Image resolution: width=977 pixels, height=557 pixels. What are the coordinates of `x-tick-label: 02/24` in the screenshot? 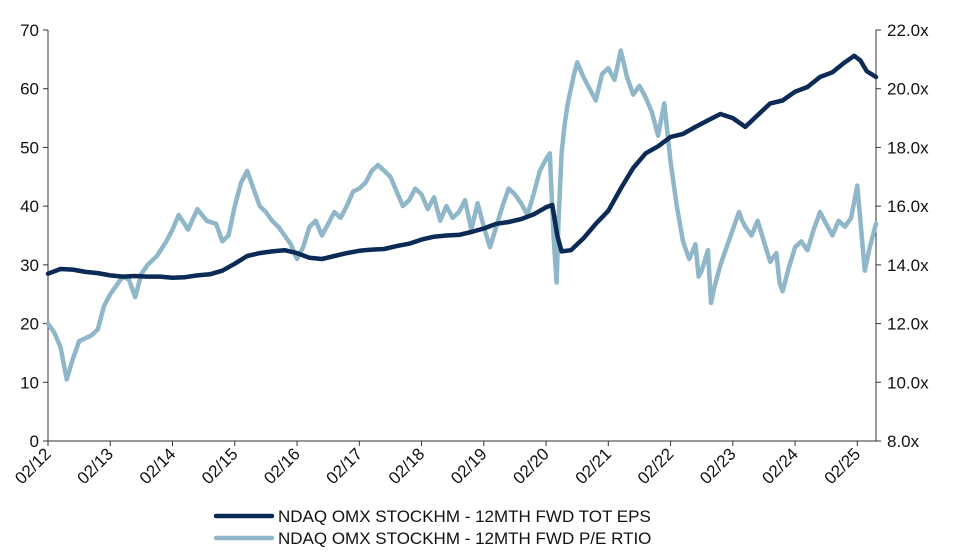 It's located at (780, 466).